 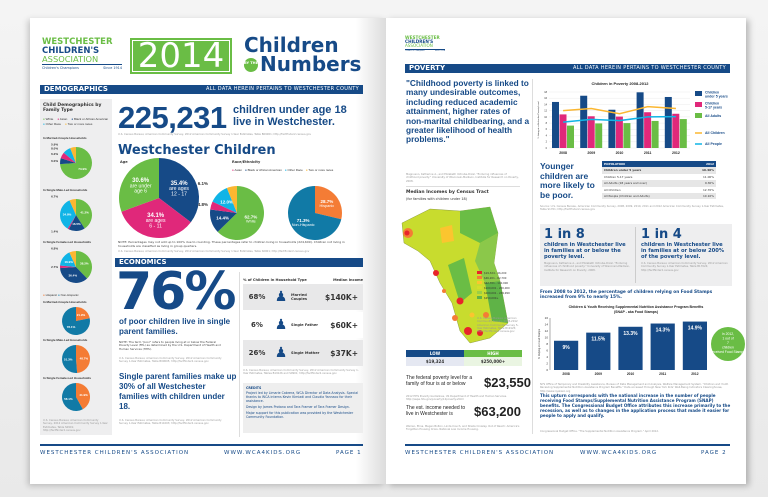 What do you see at coordinates (246, 162) in the screenshot?
I see `race-title: Race/Ethnicity` at bounding box center [246, 162].